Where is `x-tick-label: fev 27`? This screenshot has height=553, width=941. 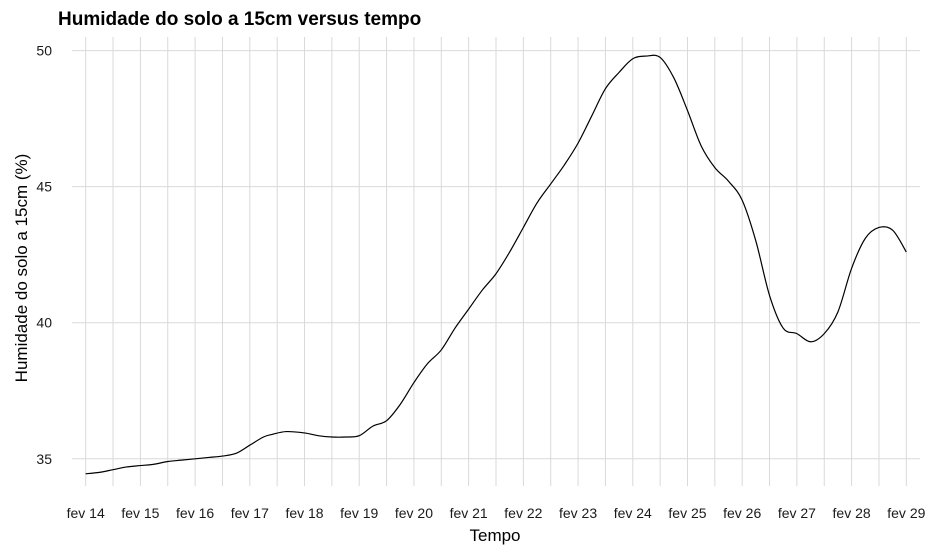
x-tick-label: fev 27 is located at coordinates (797, 513).